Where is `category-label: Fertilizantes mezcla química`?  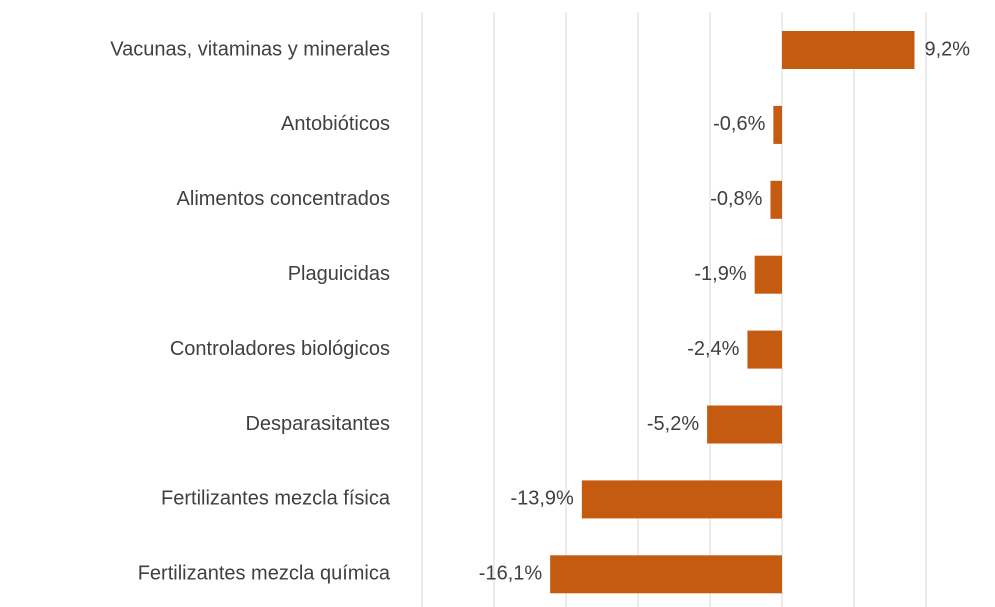
category-label: Fertilizantes mezcla química is located at coordinates (264, 574).